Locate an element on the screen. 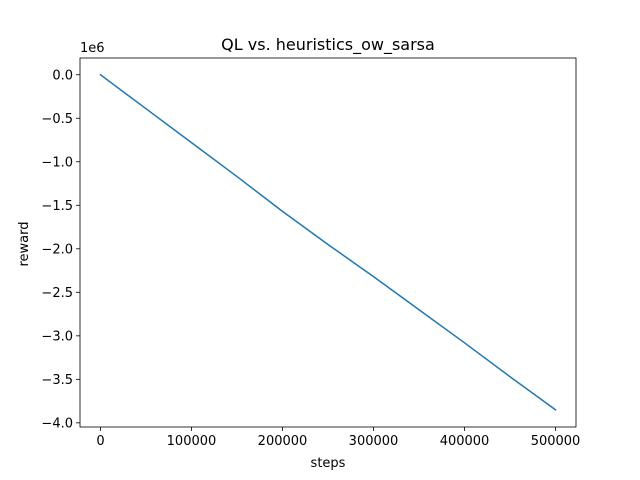  x-tick-label: 500000 is located at coordinates (556, 441).